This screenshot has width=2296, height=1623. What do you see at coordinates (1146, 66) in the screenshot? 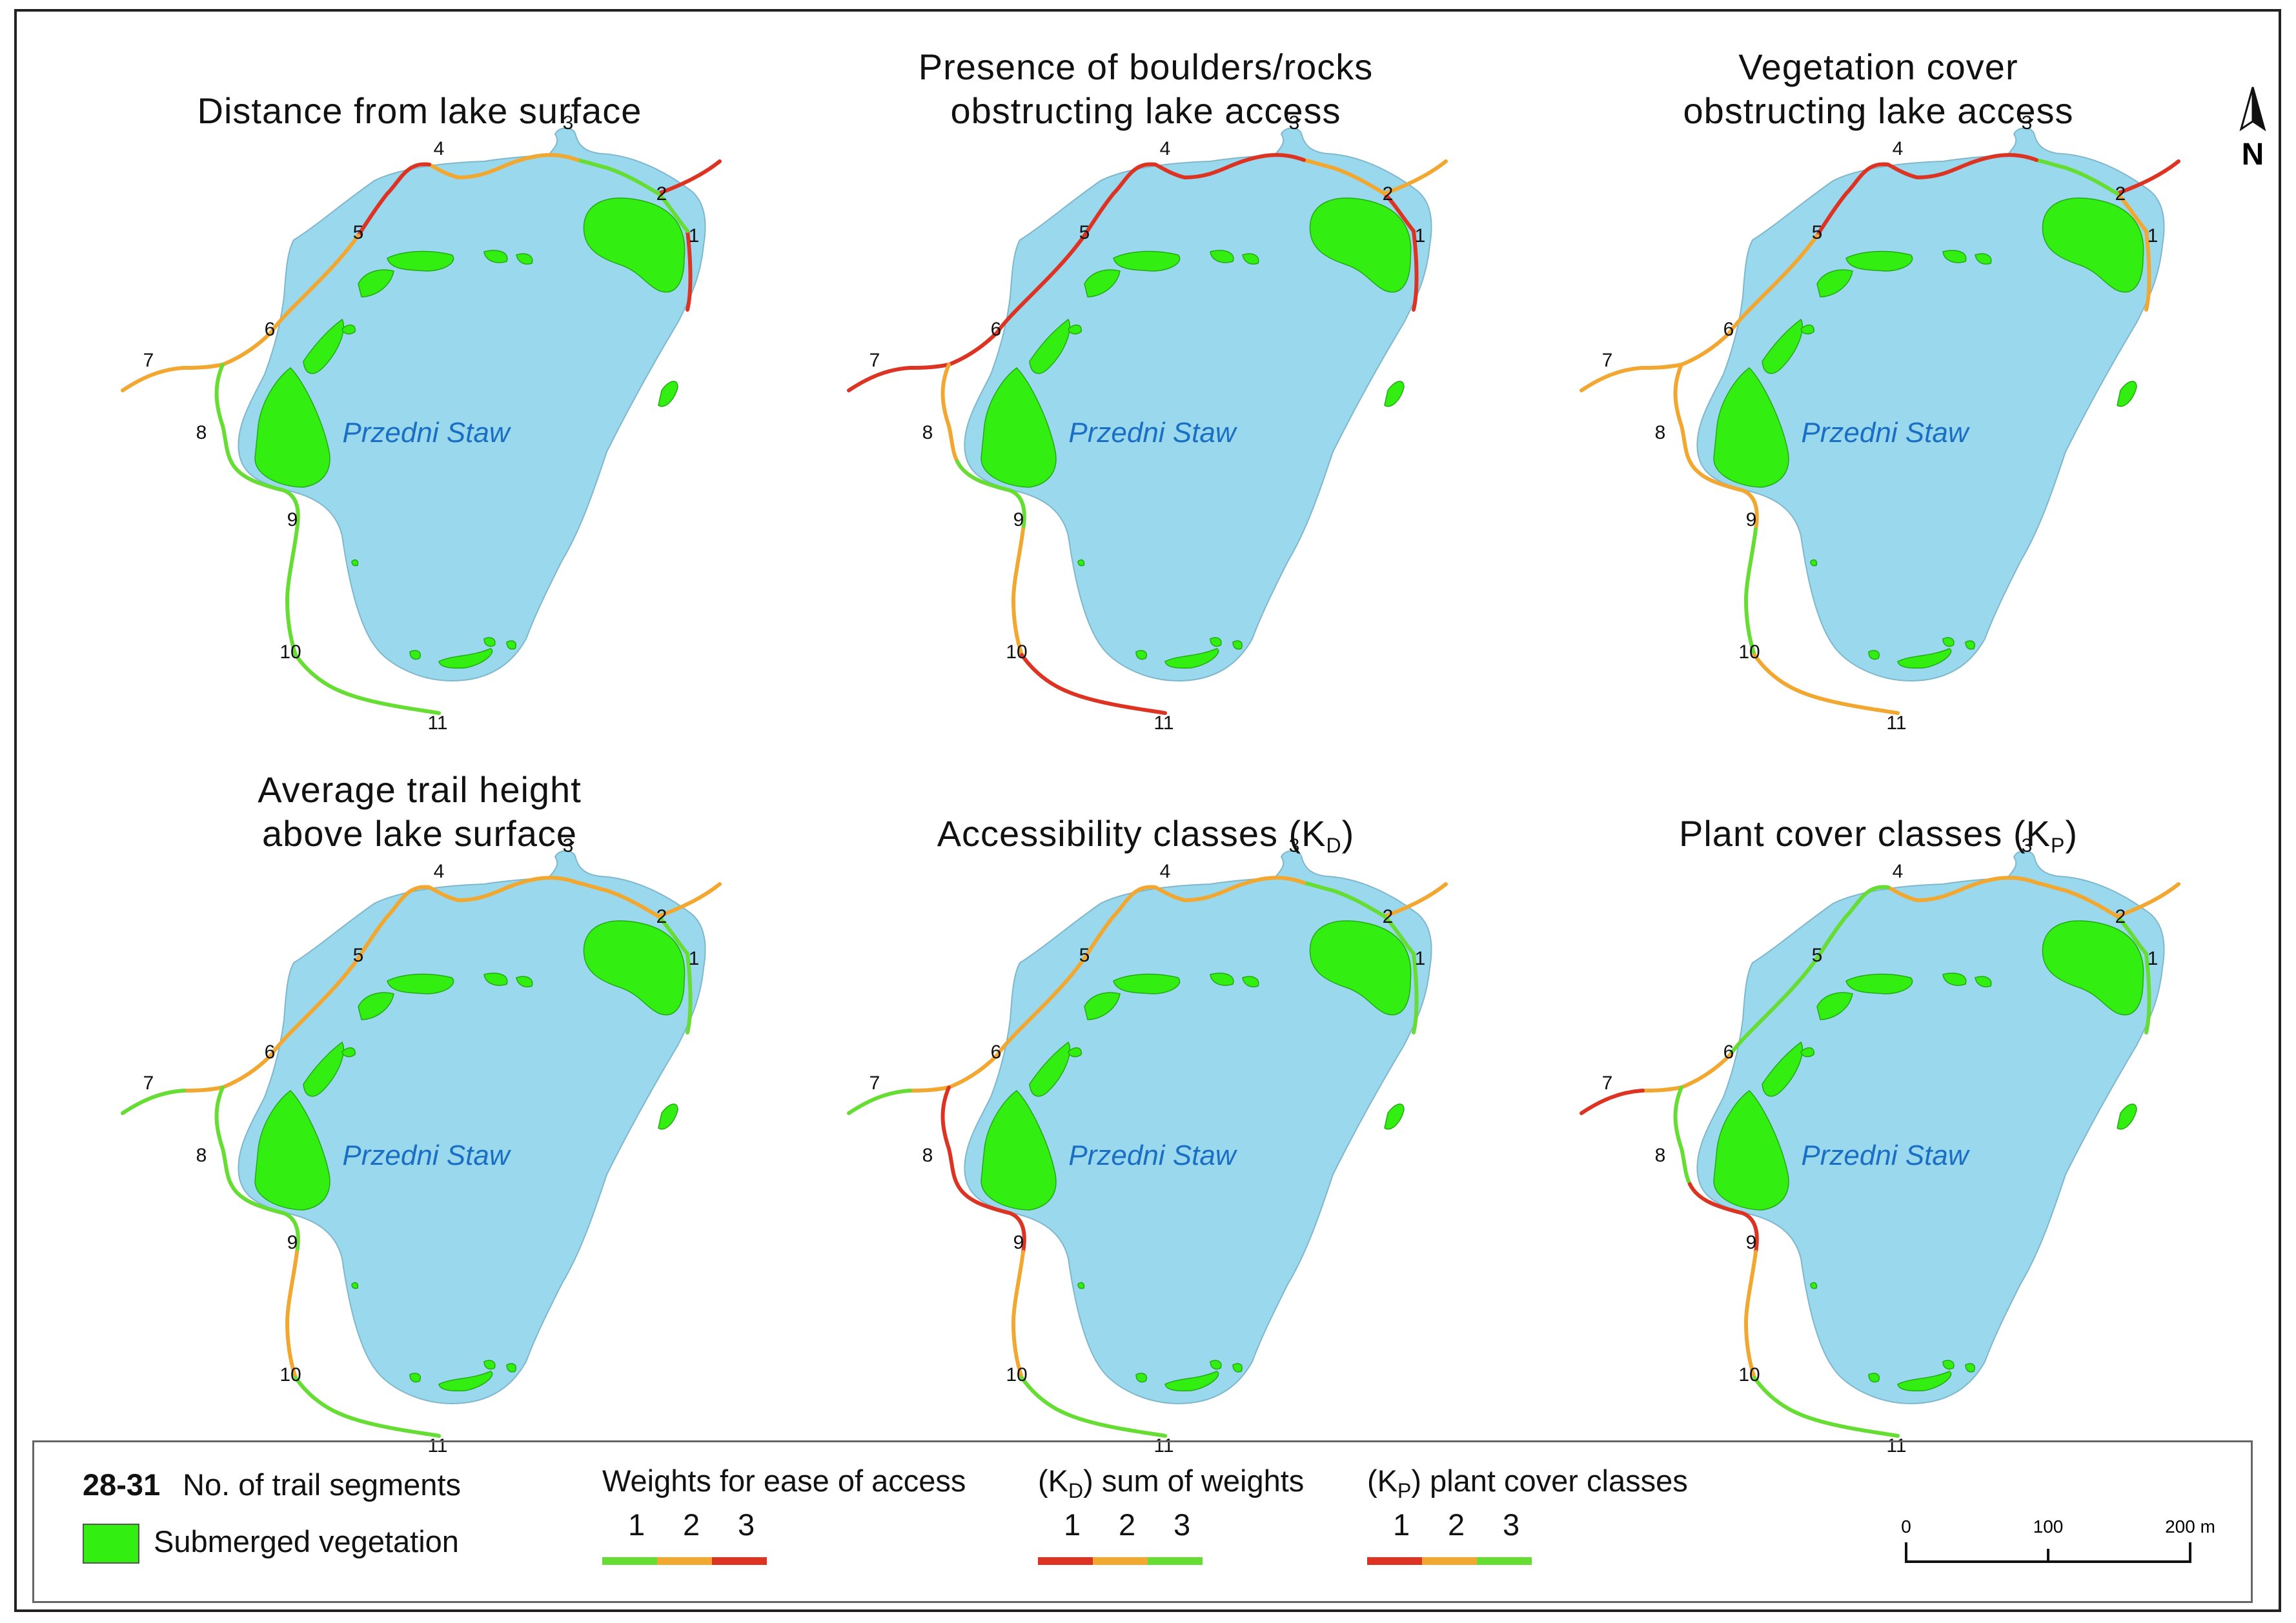
I see `panel-title-line: Presence of boulders/rocks` at bounding box center [1146, 66].